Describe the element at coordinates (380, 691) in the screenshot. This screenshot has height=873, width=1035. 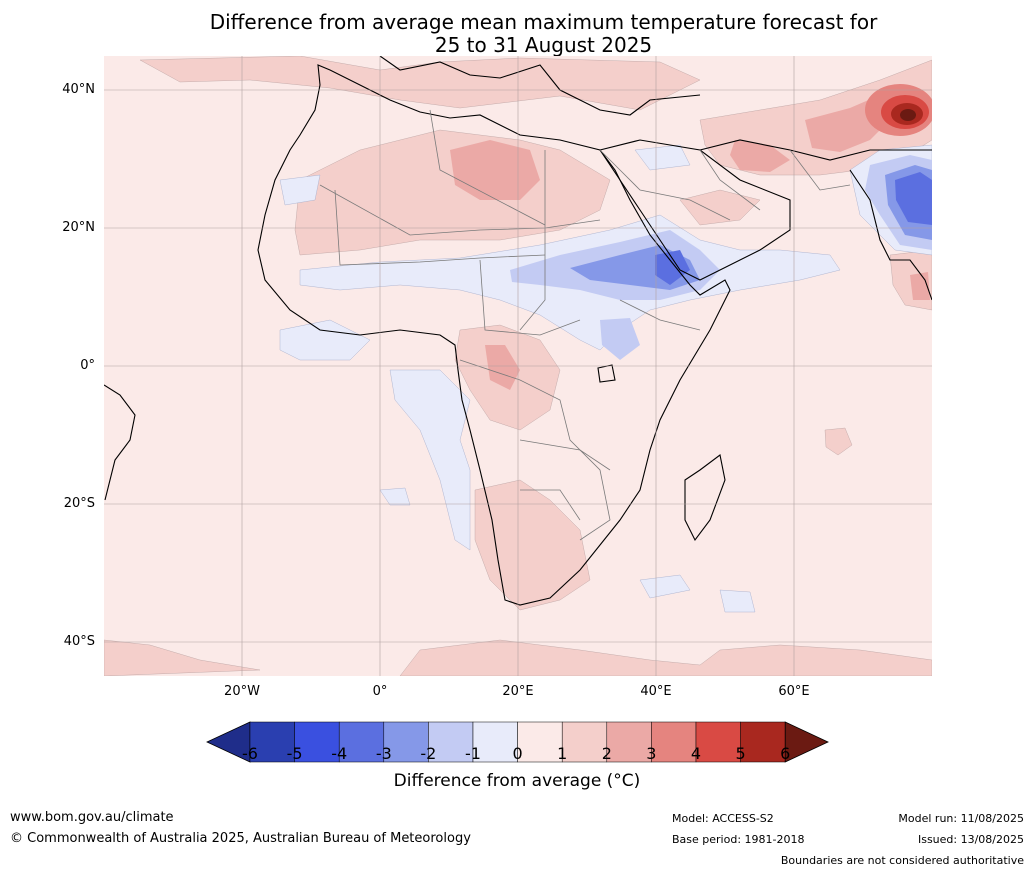
I see `lon-label-0: 0°` at that location.